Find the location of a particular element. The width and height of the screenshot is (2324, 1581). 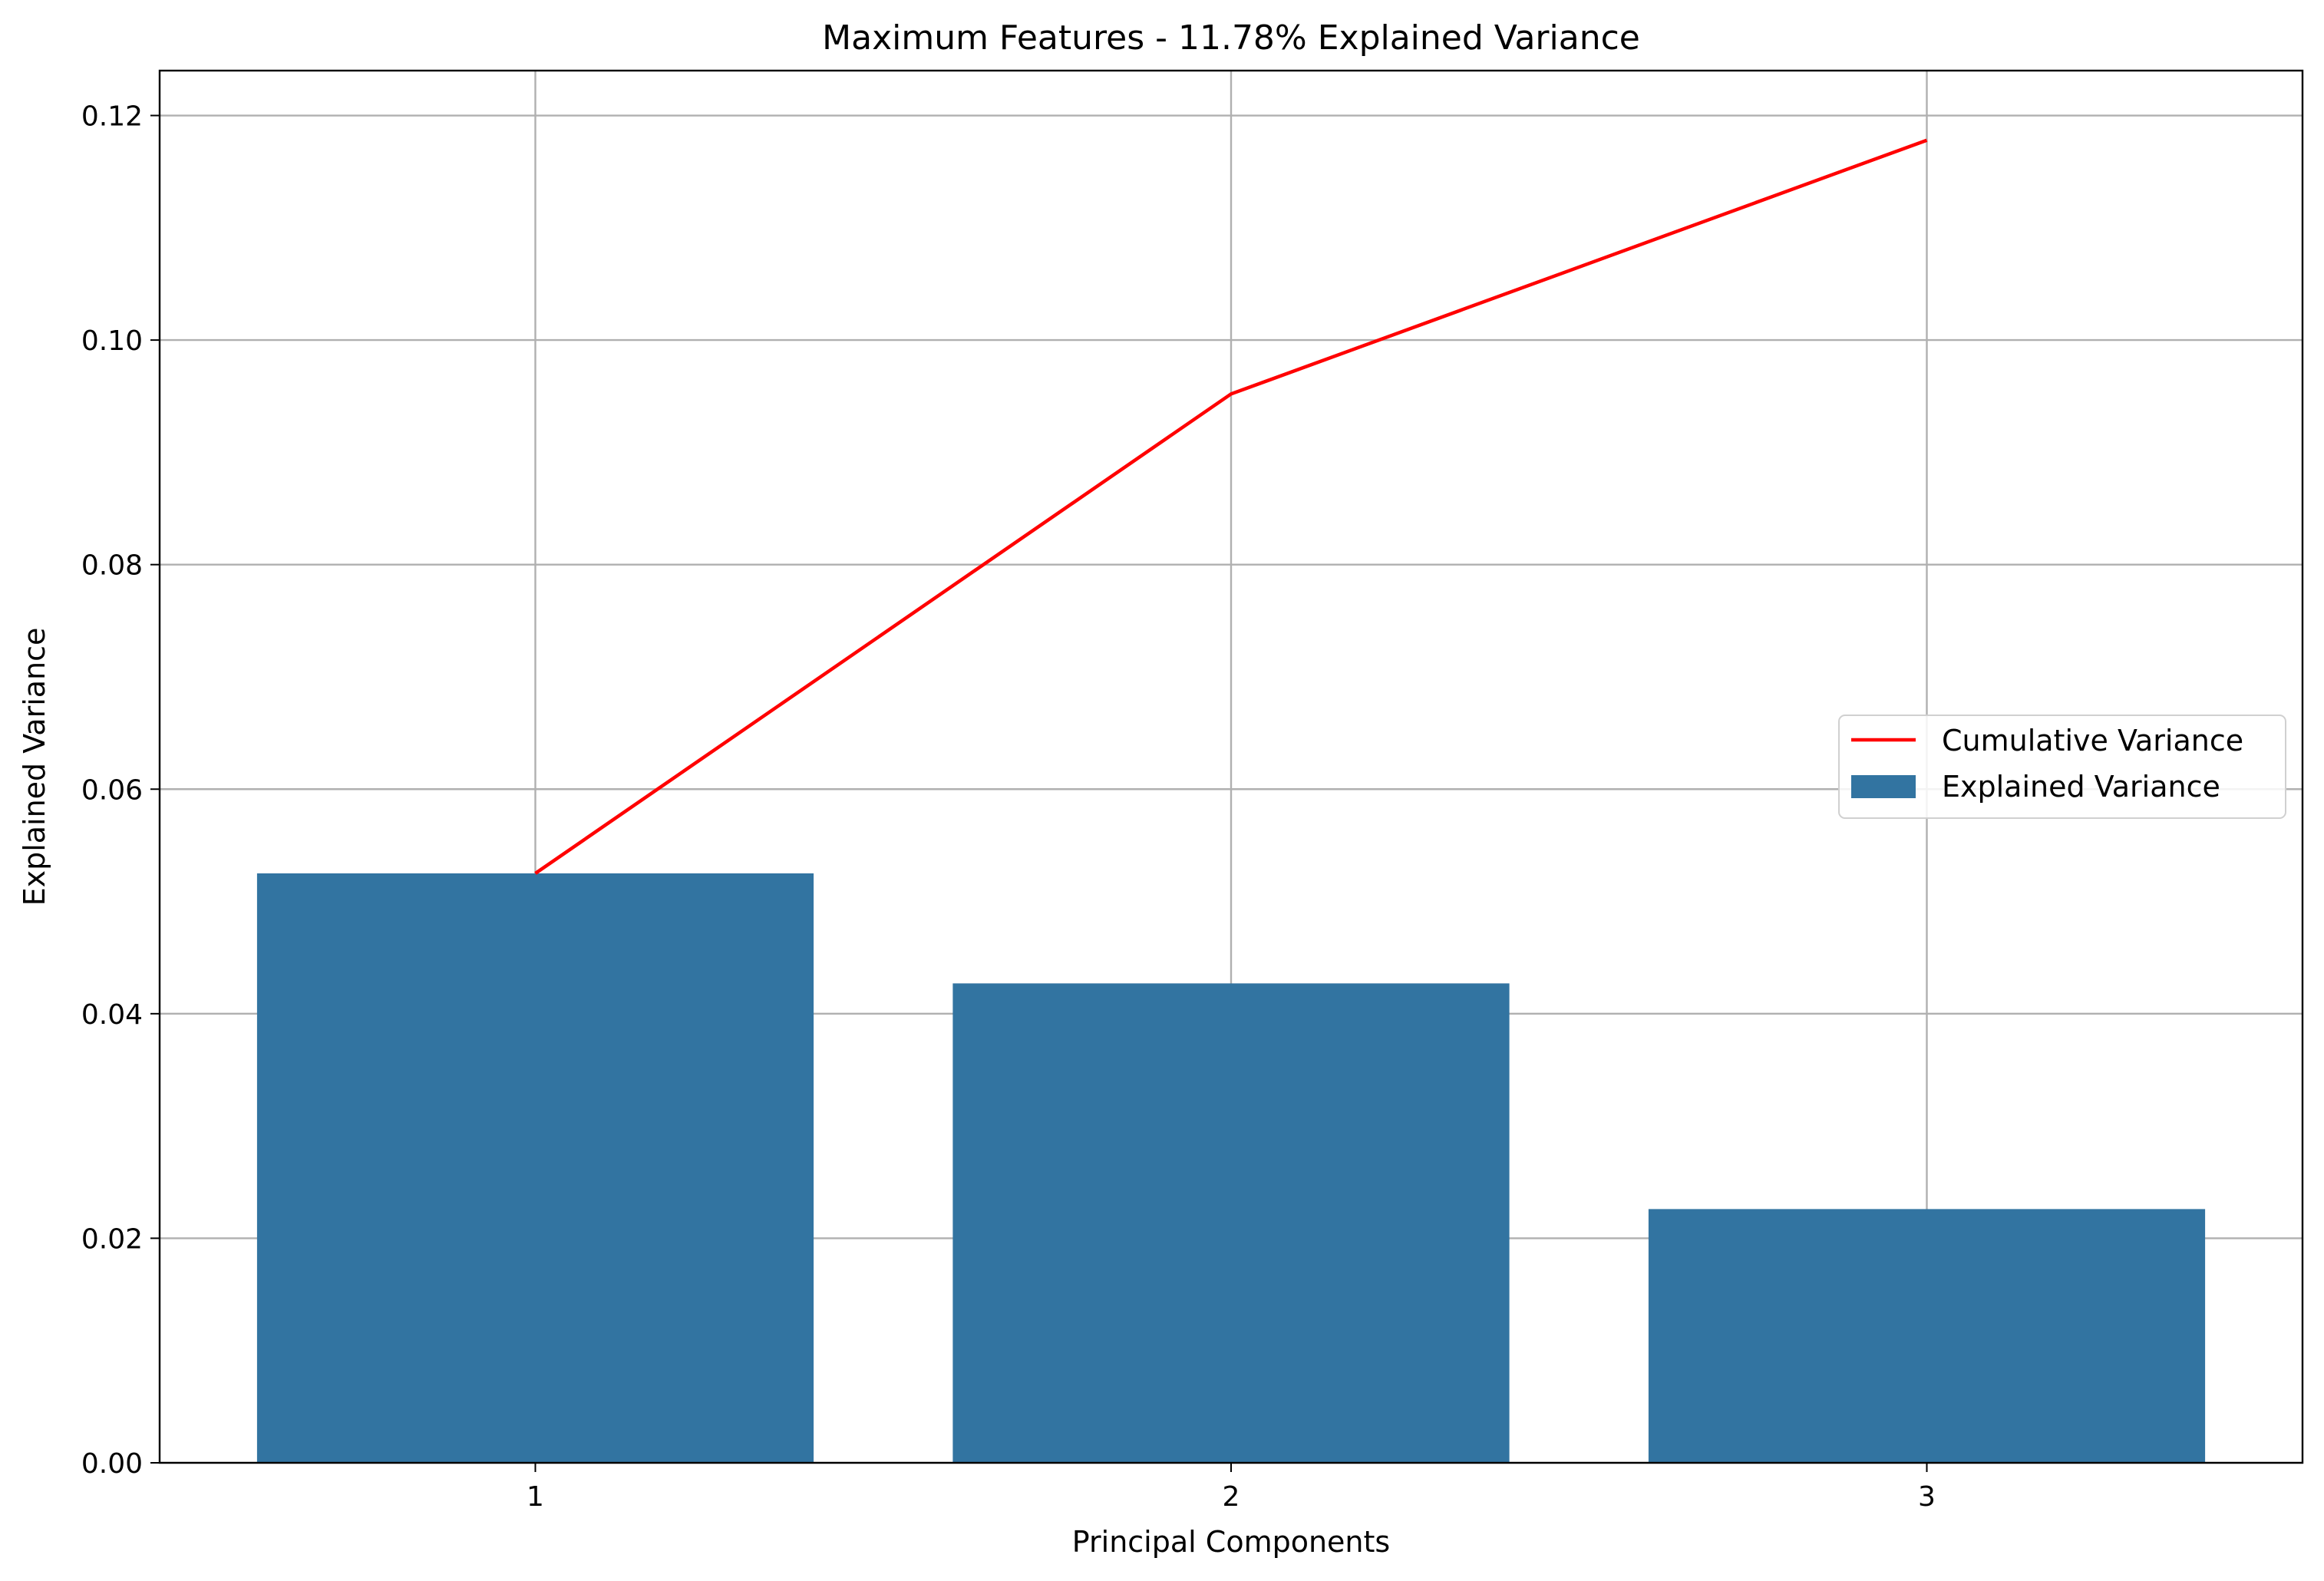

y-tick-label: 0.08 is located at coordinates (112, 566).